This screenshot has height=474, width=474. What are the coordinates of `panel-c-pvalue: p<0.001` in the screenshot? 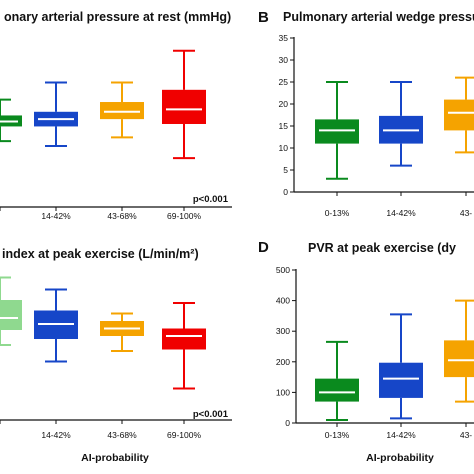 It's located at (211, 414).